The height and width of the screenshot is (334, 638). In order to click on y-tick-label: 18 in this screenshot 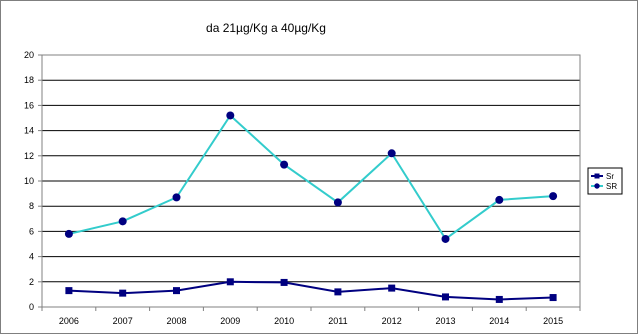, I will do `click(29, 80)`.